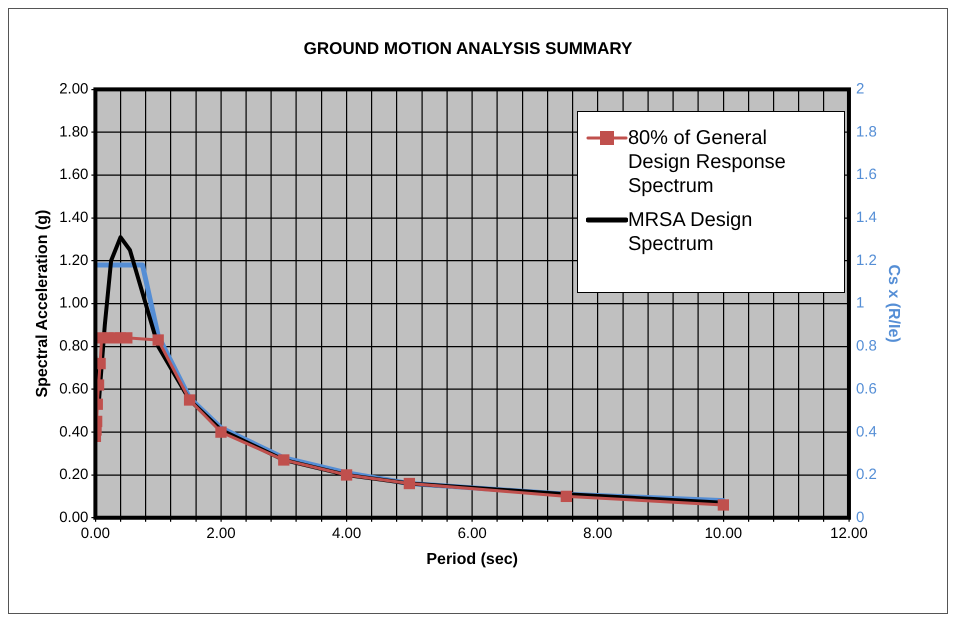 The width and height of the screenshot is (954, 622). Describe the element at coordinates (893, 303) in the screenshot. I see `y2-axis-title: Cs x (R/Ie)` at that location.